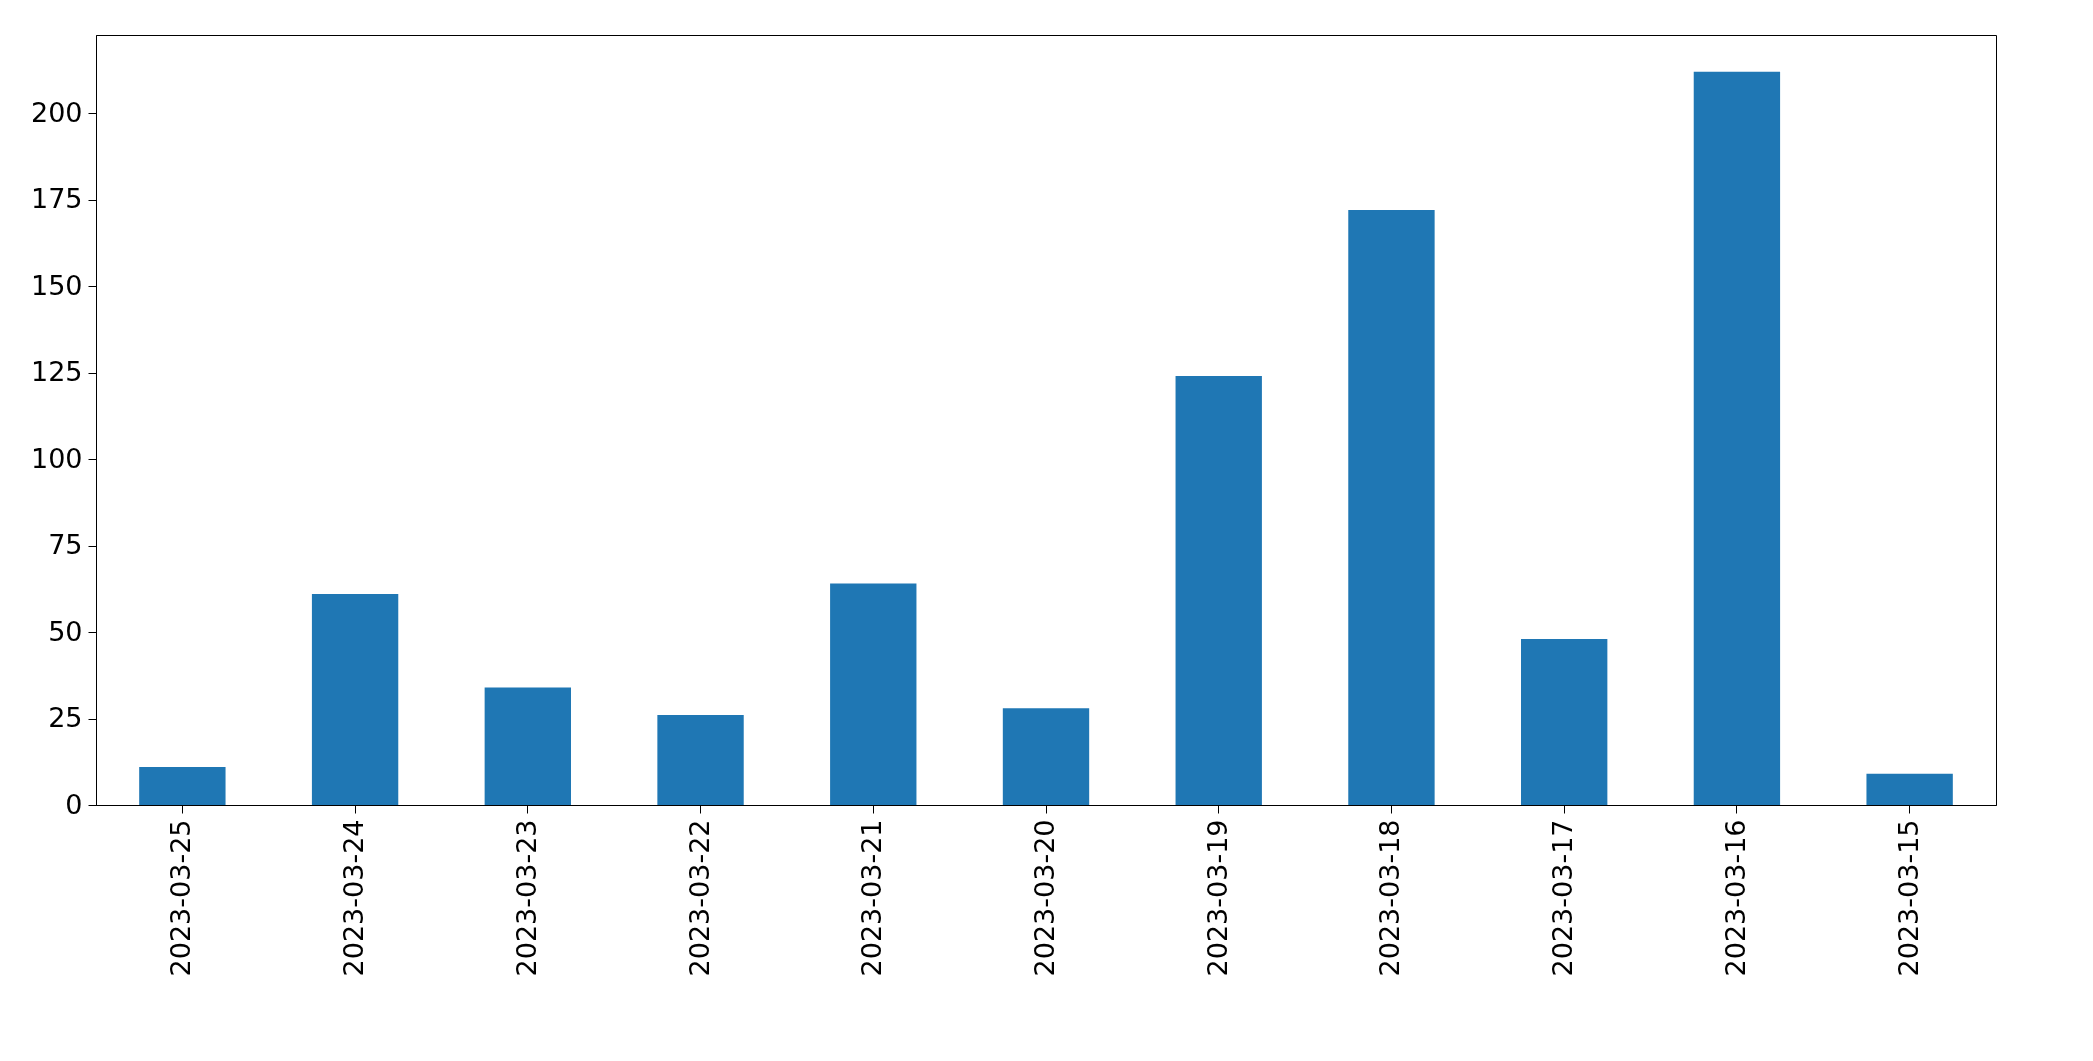 The width and height of the screenshot is (2093, 1061). I want to click on x-tick-label: 2023-03-18, so click(1390, 898).